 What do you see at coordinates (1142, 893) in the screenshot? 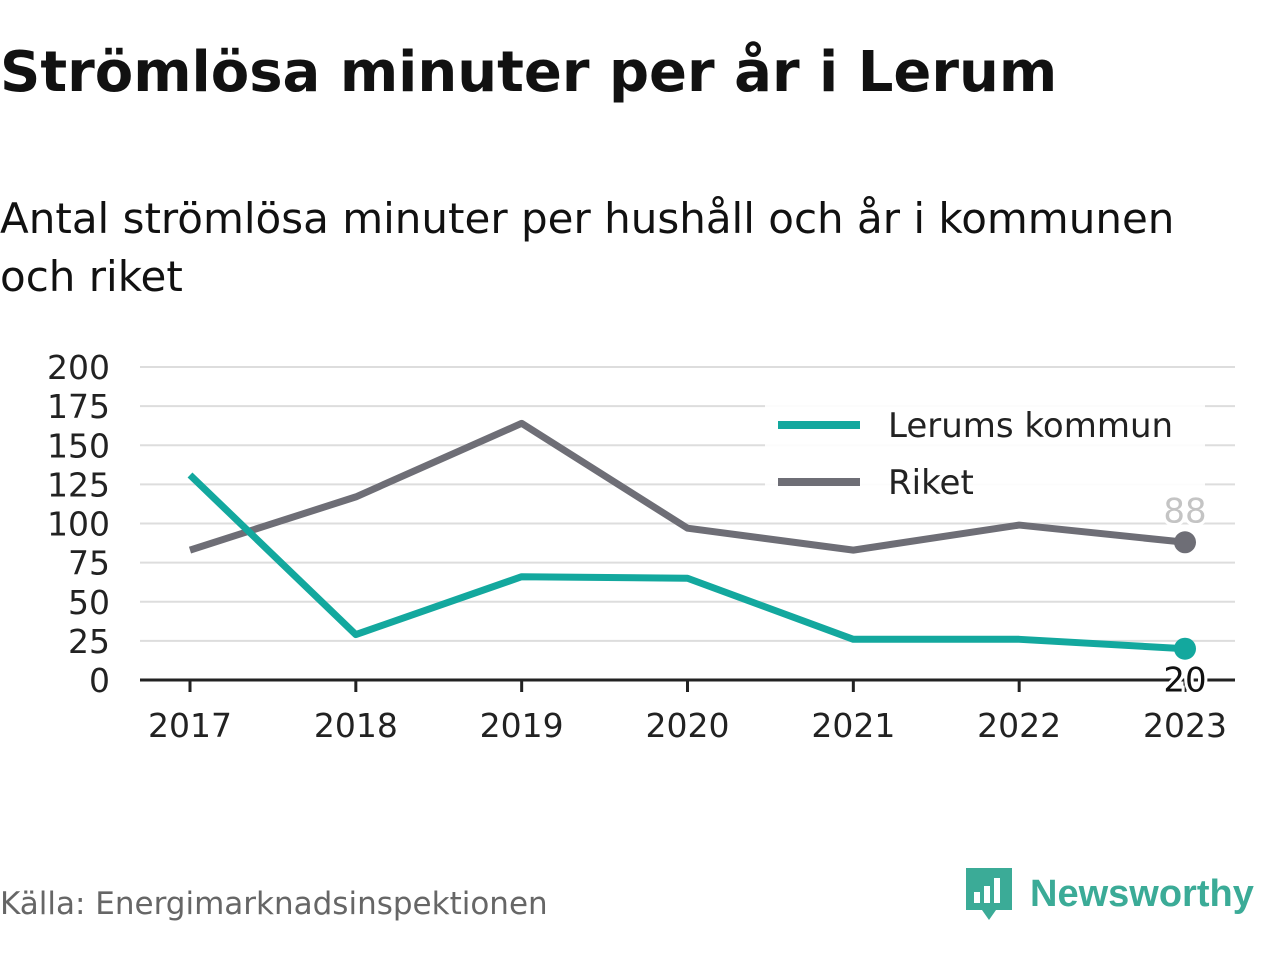
I see `brand-name: Newsworthy` at bounding box center [1142, 893].